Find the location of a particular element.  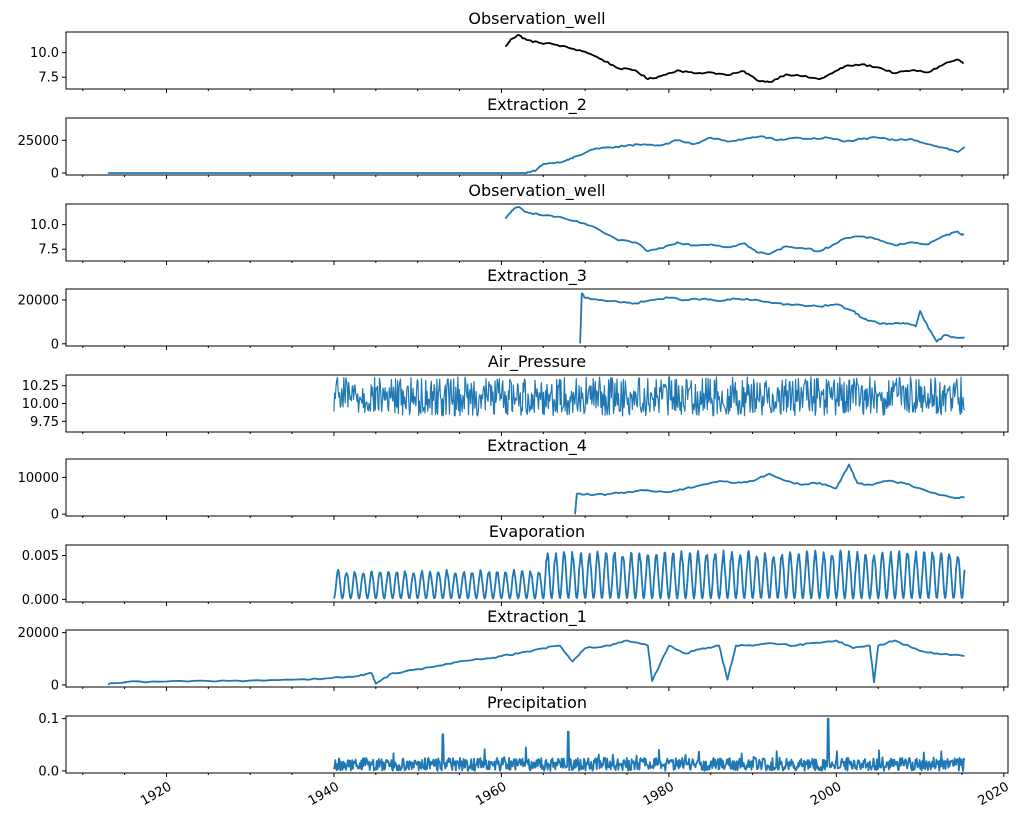

x-tick-label: 1960 is located at coordinates (491, 794).